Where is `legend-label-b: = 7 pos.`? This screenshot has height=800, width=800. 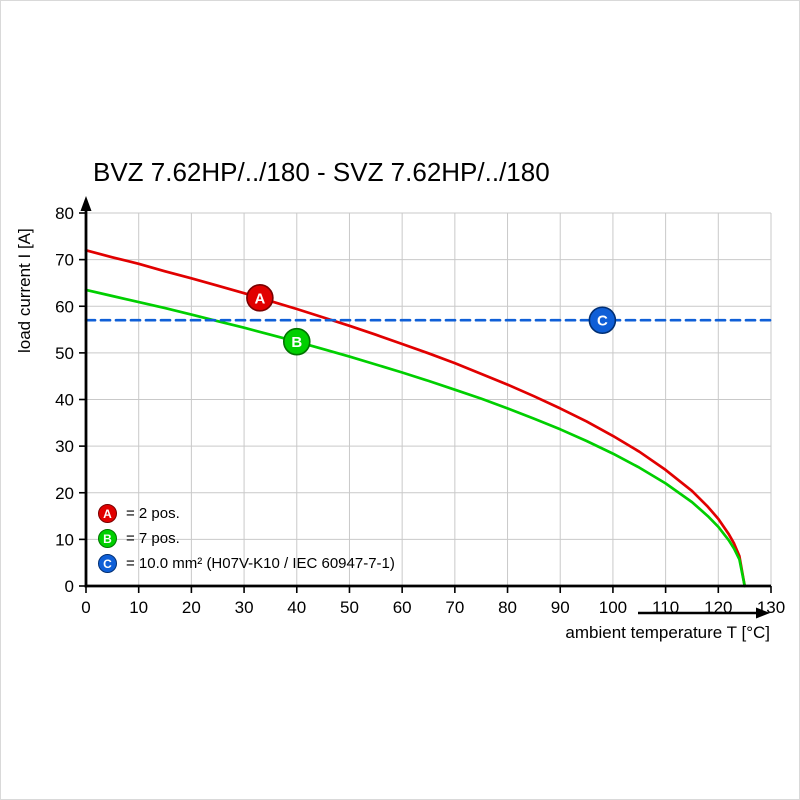 legend-label-b: = 7 pos. is located at coordinates (153, 538).